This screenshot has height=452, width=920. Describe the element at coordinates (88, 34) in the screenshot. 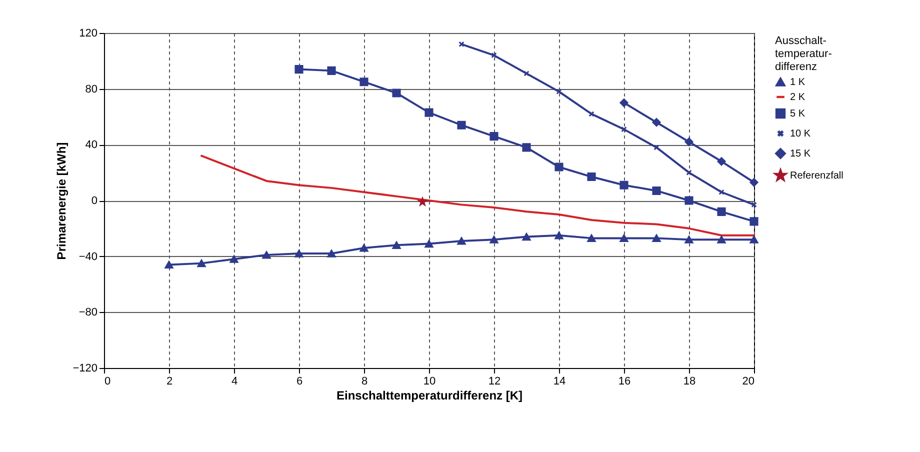

I see `y-tick-label: 120` at that location.